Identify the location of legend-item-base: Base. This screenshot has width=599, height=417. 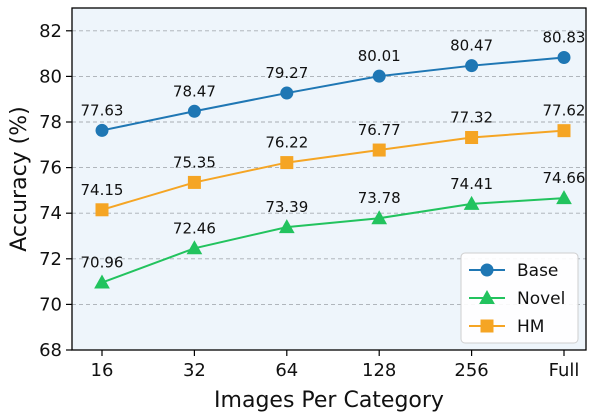
(513, 271).